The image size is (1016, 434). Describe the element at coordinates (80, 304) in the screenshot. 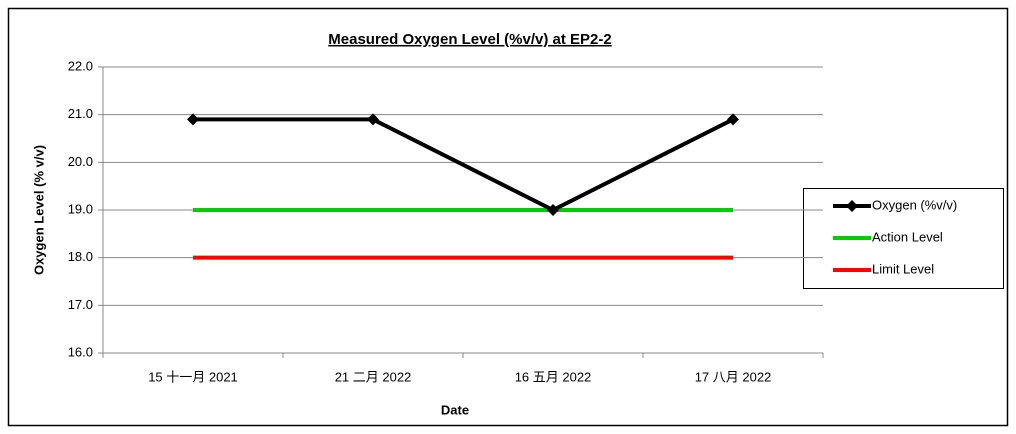

I see `y-tick-label: 17.0` at that location.